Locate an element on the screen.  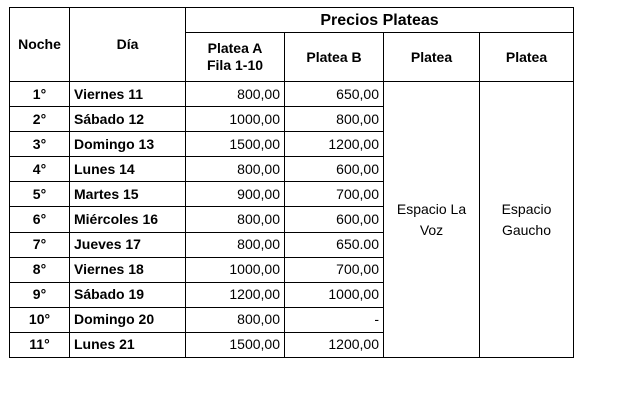
venue-espacio-la-voz-line1: Espacio La is located at coordinates (431, 208).